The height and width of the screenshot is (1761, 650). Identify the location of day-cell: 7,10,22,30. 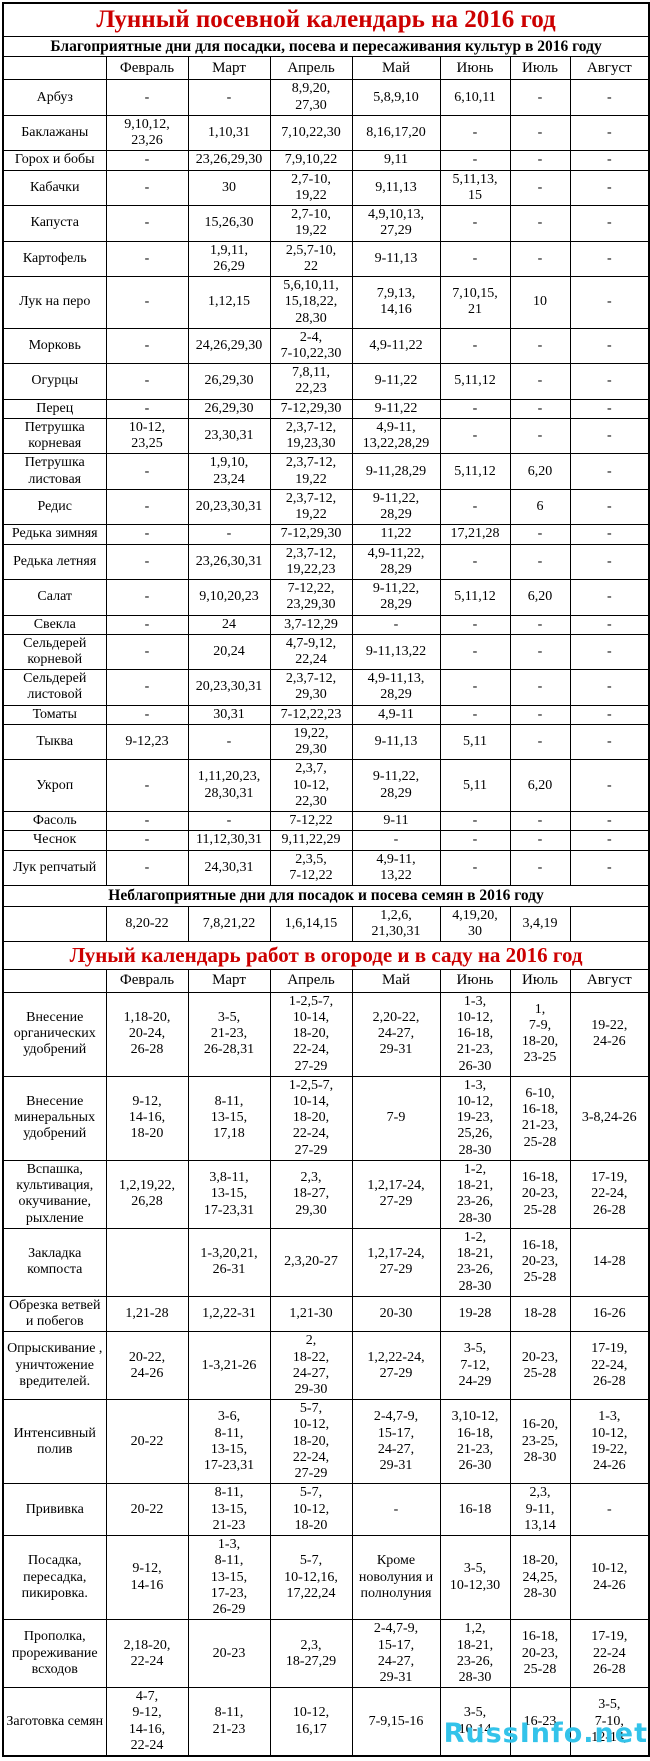
(311, 133).